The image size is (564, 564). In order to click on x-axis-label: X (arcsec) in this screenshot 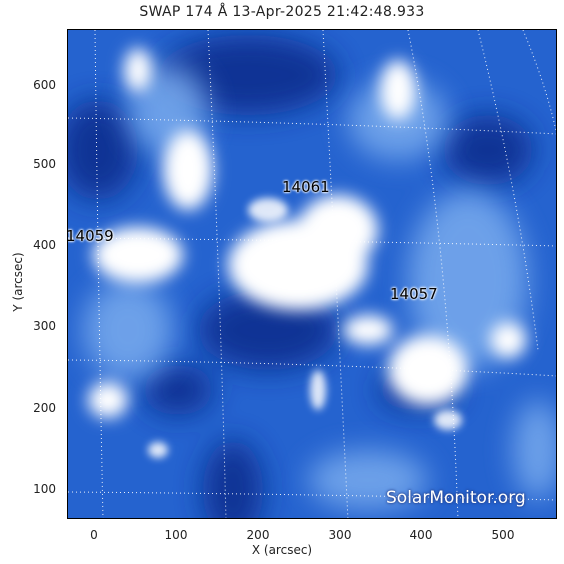, I will do `click(282, 550)`.